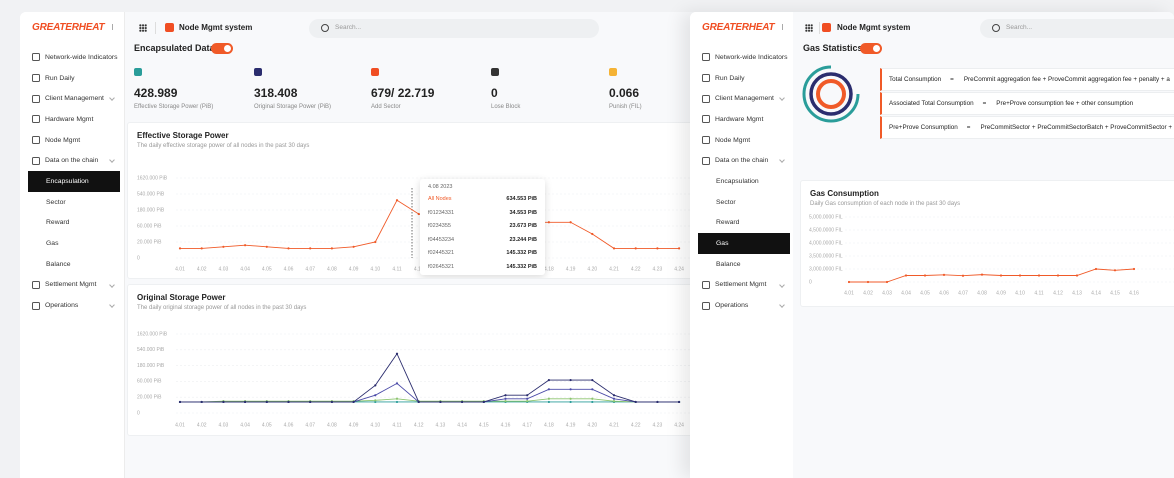  What do you see at coordinates (439, 226) in the screenshot?
I see `tooltip-name: f0234355` at bounding box center [439, 226].